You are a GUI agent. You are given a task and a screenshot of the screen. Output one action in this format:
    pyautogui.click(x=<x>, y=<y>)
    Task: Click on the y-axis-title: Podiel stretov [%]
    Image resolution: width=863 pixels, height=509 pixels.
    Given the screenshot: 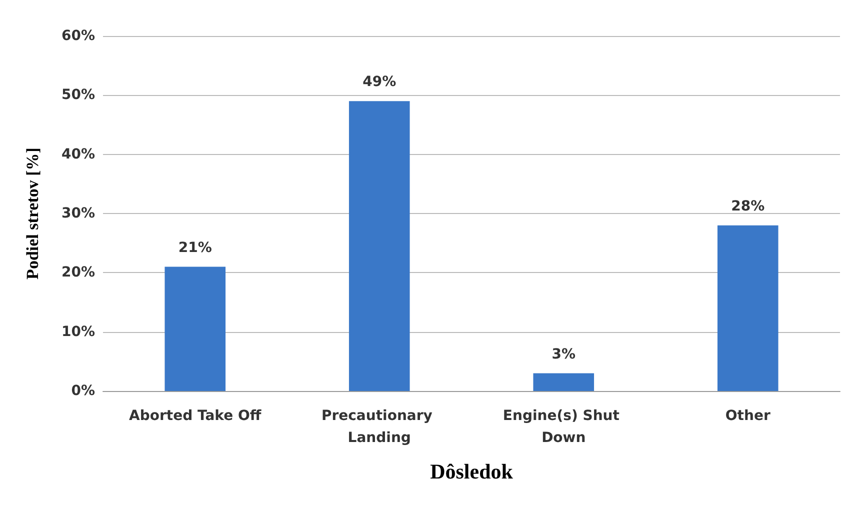 What is the action you would take?
    pyautogui.click(x=32, y=214)
    